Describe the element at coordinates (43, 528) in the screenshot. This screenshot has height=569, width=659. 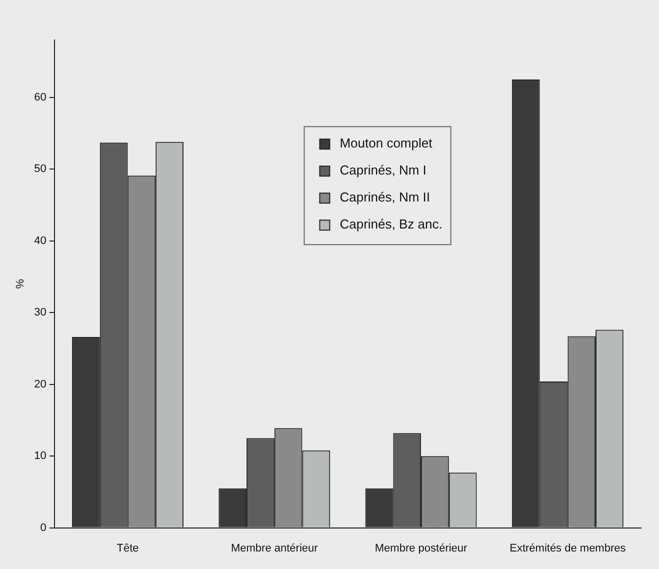
I see `y-tick-label: 0` at that location.